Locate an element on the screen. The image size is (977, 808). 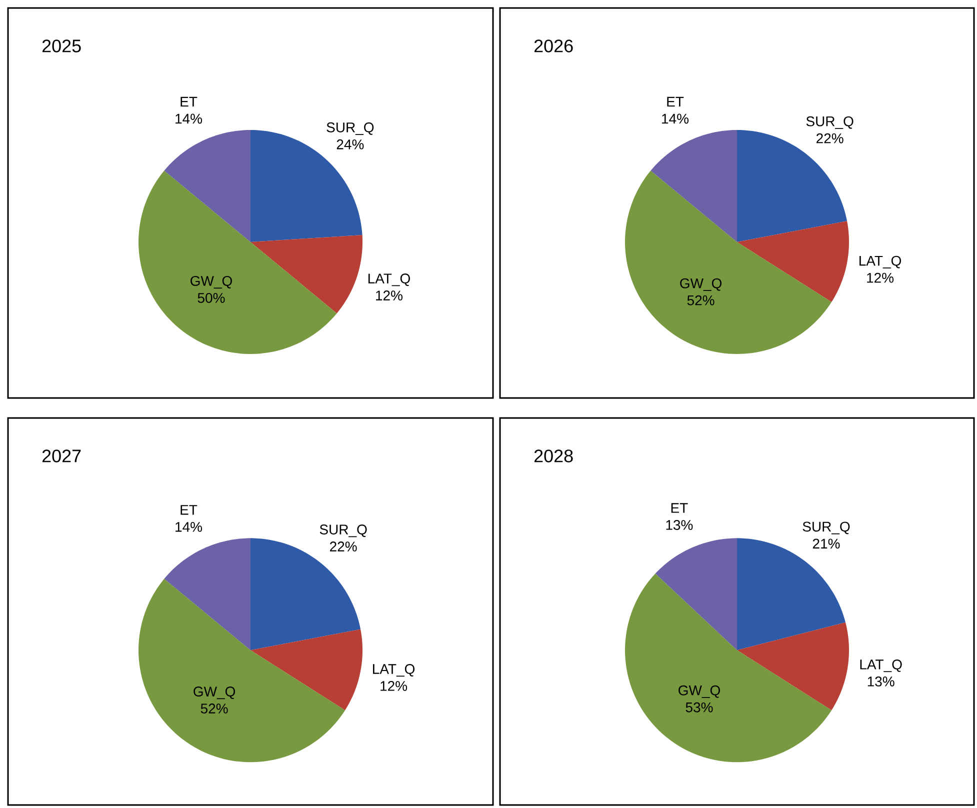
chart-title: 2025 is located at coordinates (61, 46).